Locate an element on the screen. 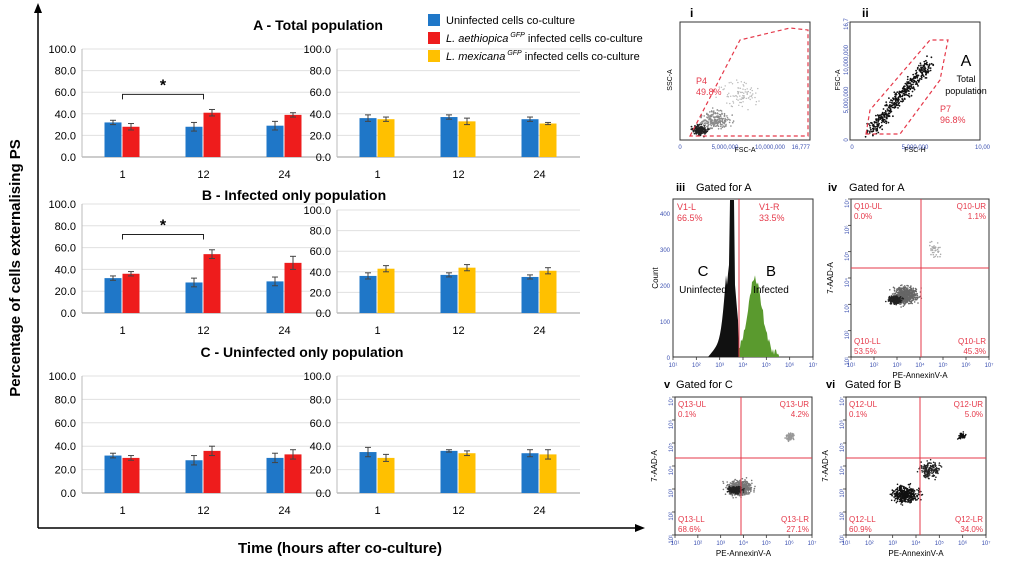  gate-name: P7 is located at coordinates (945, 109).